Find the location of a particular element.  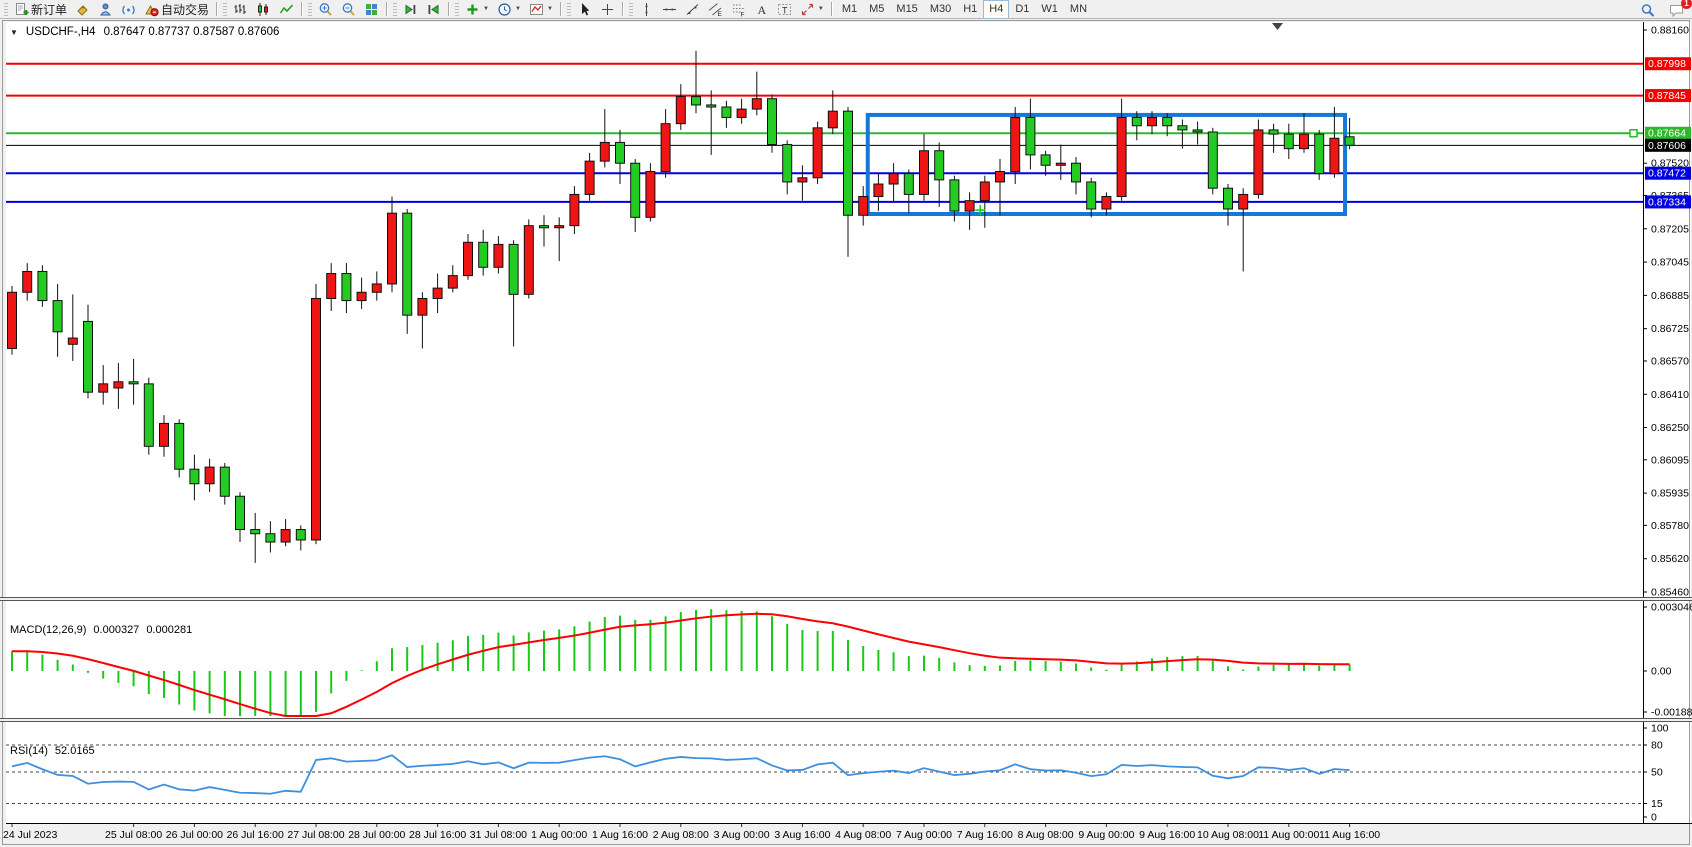

rsi-scale-label: 50 is located at coordinates (1657, 773).